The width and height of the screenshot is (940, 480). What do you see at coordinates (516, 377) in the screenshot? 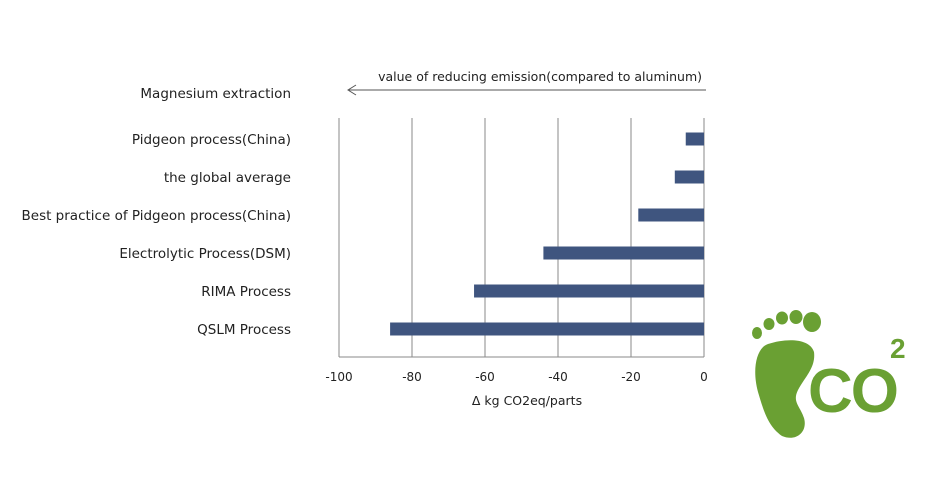
I see `x-tick-labels: -100 -80 -60 -40 -20 0` at bounding box center [516, 377].